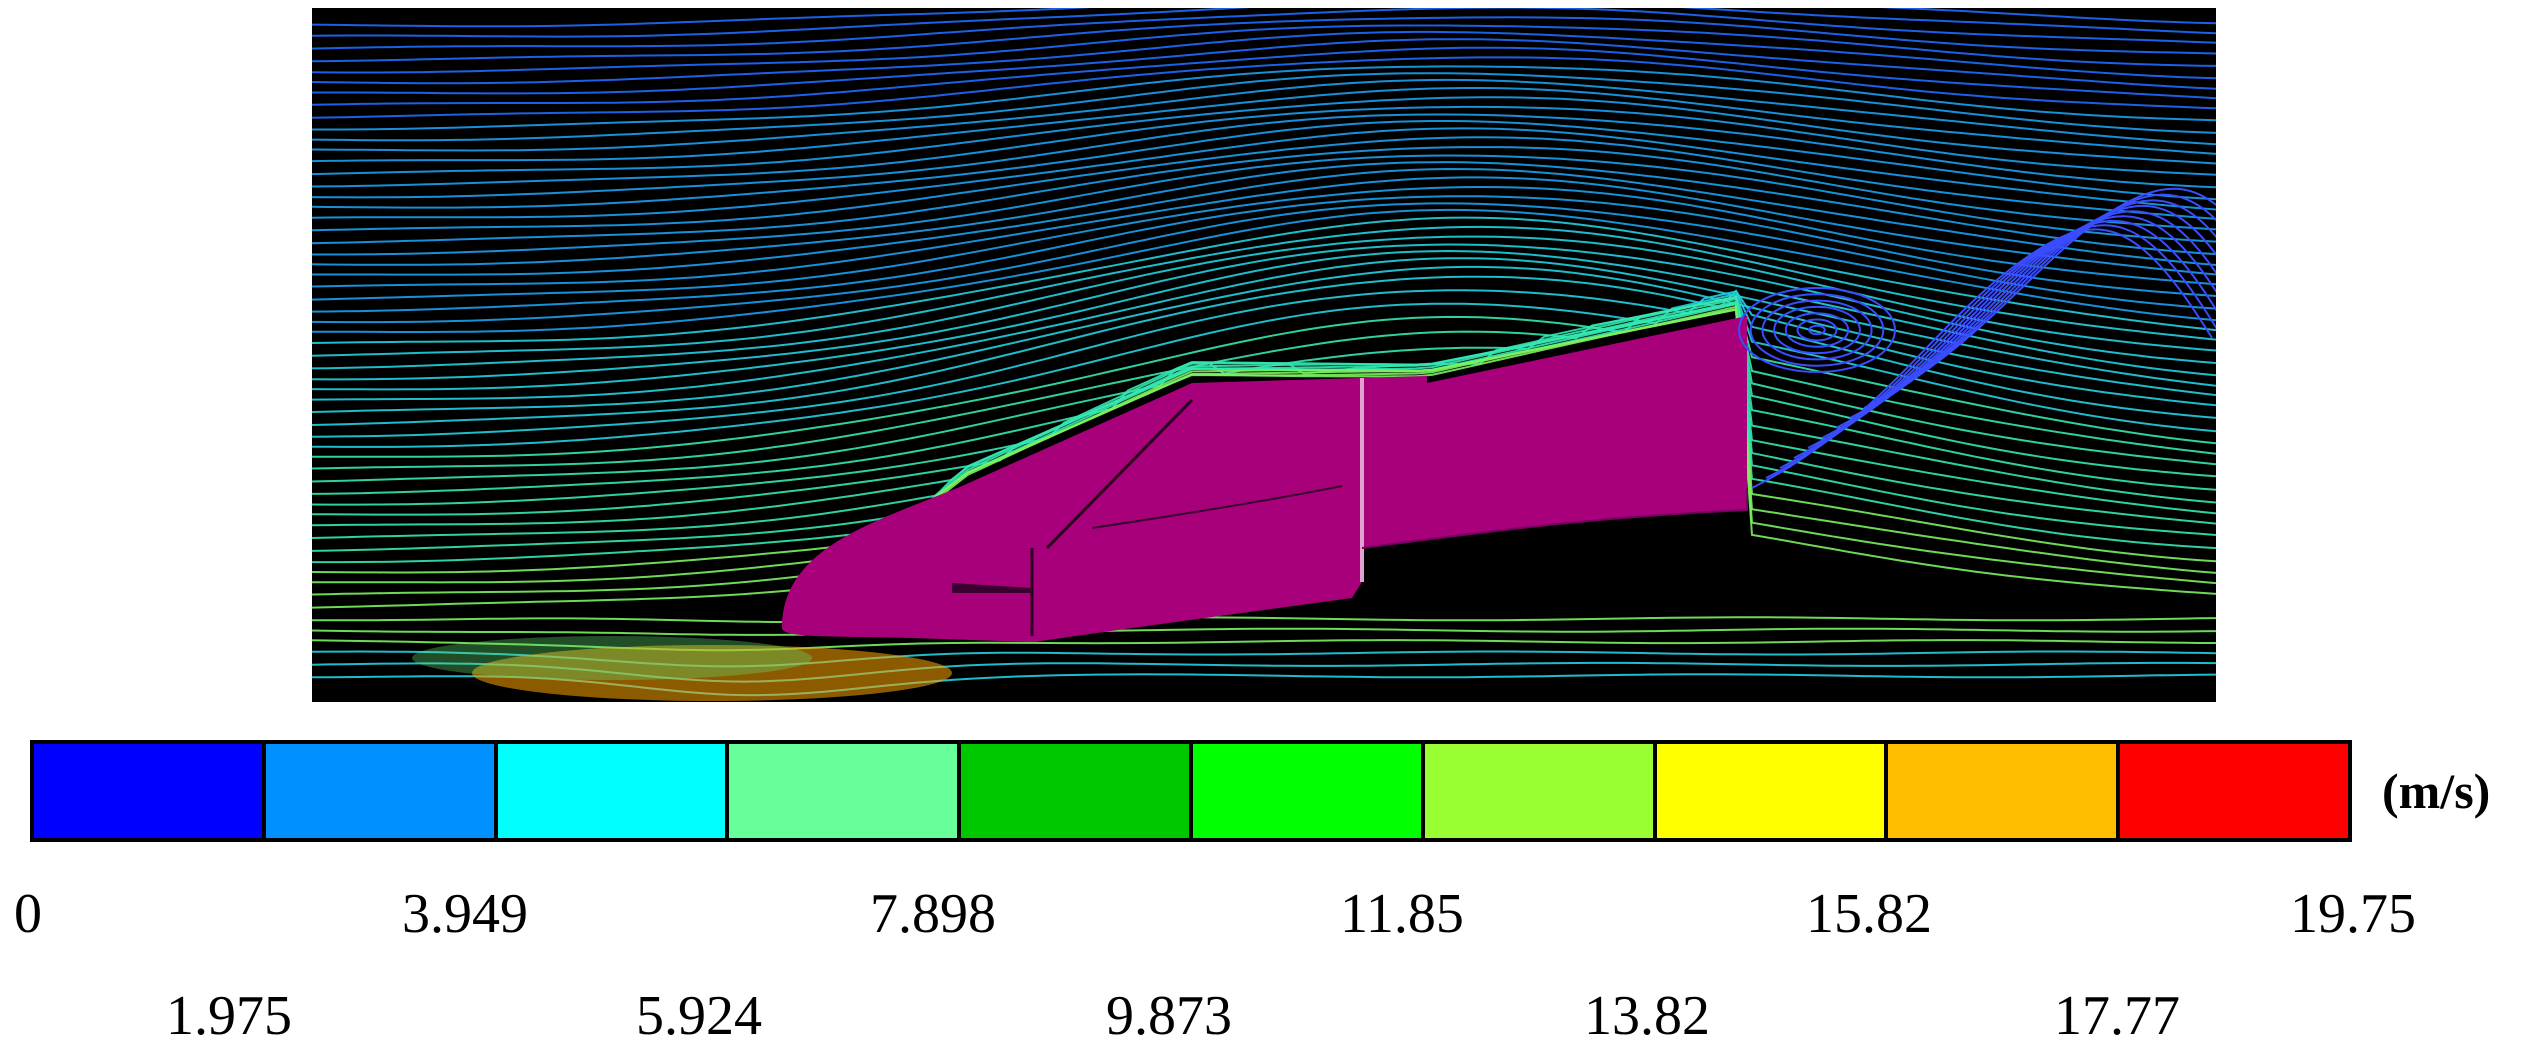 This screenshot has height=1055, width=2532. I want to click on tick-label: 0, so click(28, 914).